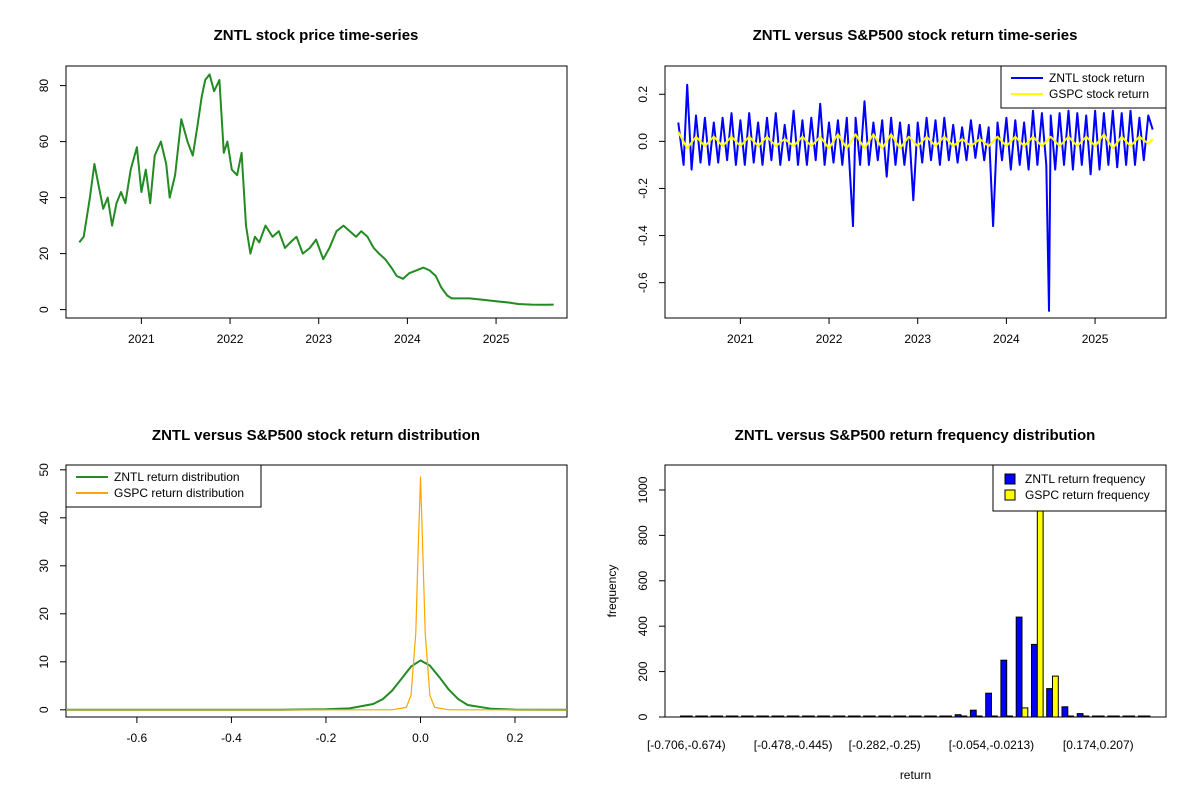 The width and height of the screenshot is (1200, 800). I want to click on legend-label: GSPC return frequency, so click(1087, 495).